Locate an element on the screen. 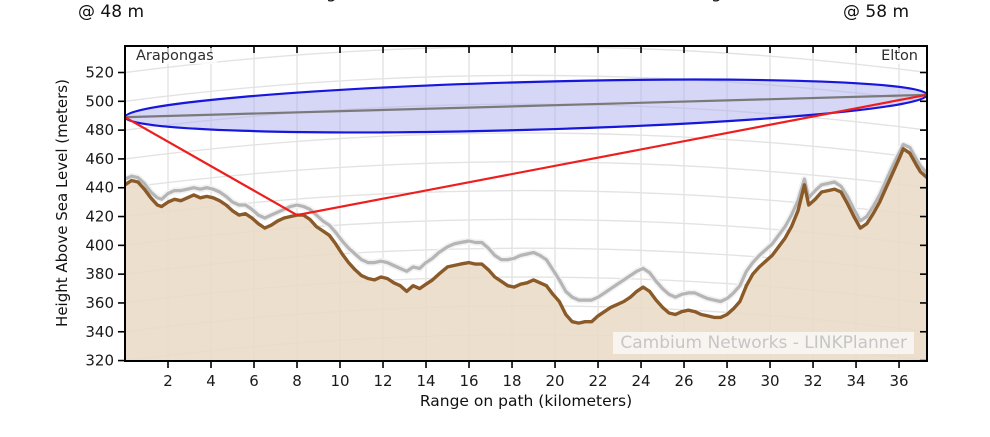  y-tick-label: 480 is located at coordinates (99, 130).